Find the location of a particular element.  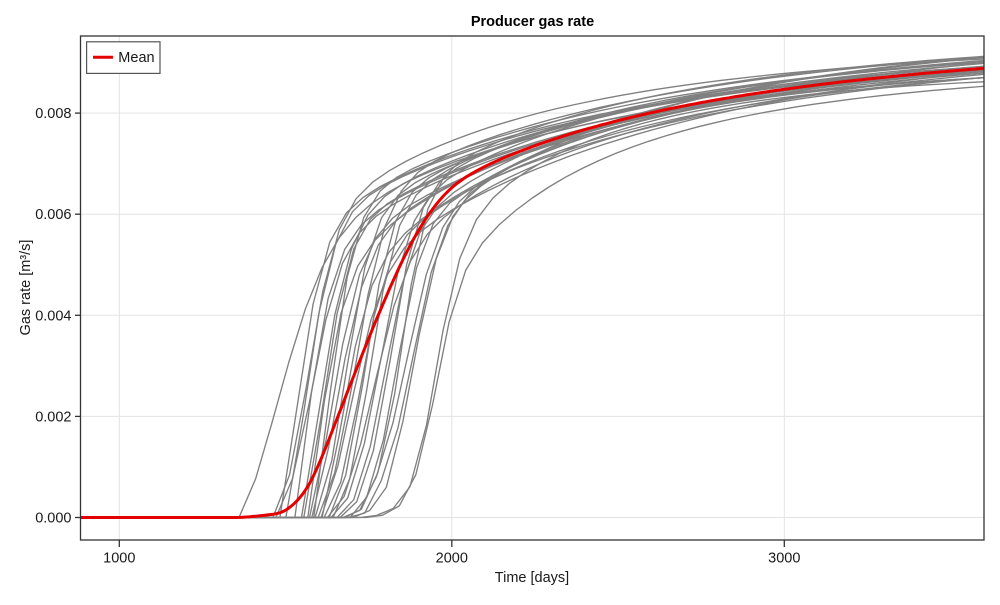

svg-text: 1000 is located at coordinates (119, 559).